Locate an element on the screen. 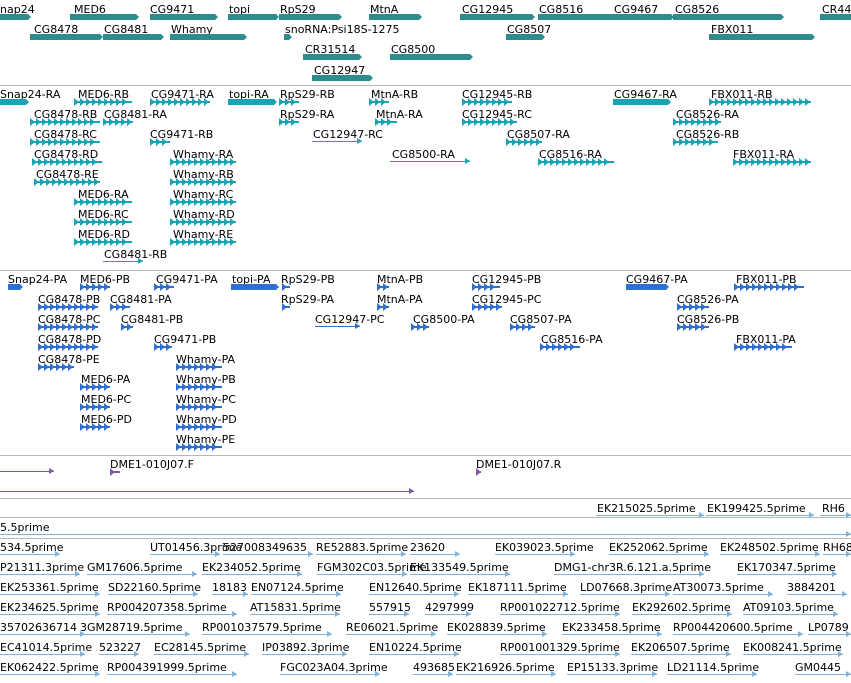 This screenshot has height=683, width=851. feature-label: MED6-RD is located at coordinates (104, 234).